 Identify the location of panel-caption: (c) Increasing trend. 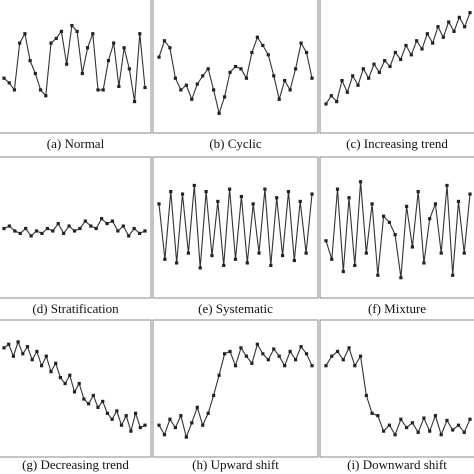
(397, 143).